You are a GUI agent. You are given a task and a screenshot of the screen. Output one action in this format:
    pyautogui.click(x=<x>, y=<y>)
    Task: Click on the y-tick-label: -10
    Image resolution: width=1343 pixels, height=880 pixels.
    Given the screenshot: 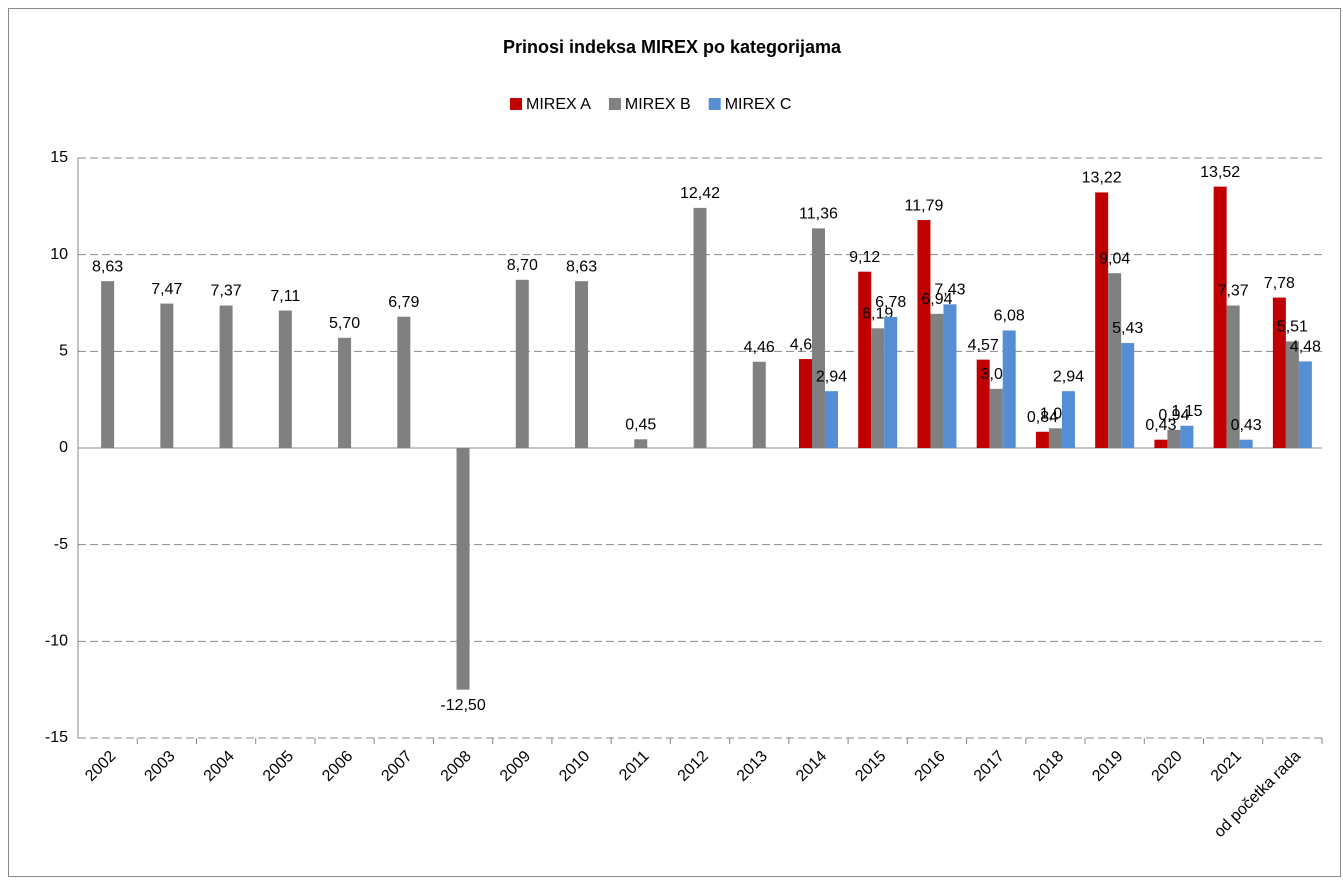 What is the action you would take?
    pyautogui.click(x=56, y=641)
    